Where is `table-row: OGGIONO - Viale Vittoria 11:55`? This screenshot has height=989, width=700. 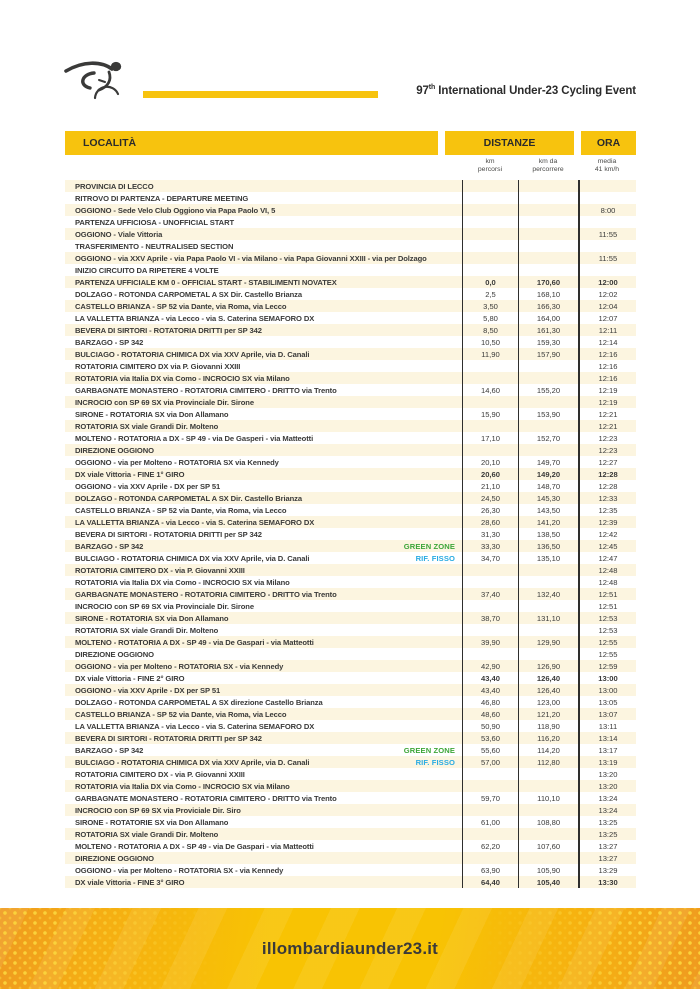 table-row: OGGIONO - Viale Vittoria 11:55 is located at coordinates (350, 234).